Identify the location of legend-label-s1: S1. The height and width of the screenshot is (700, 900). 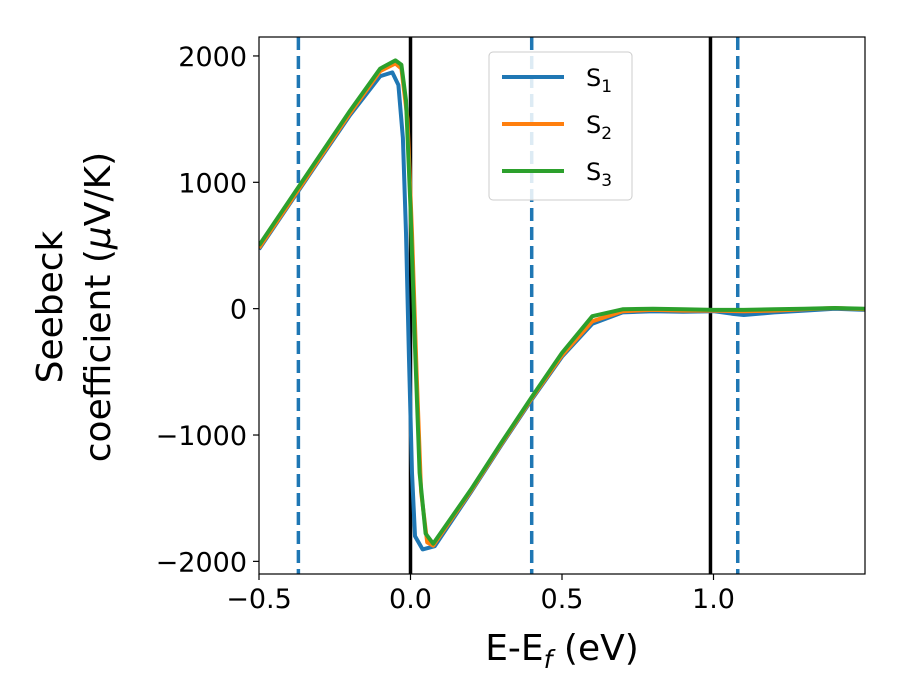
(599, 80).